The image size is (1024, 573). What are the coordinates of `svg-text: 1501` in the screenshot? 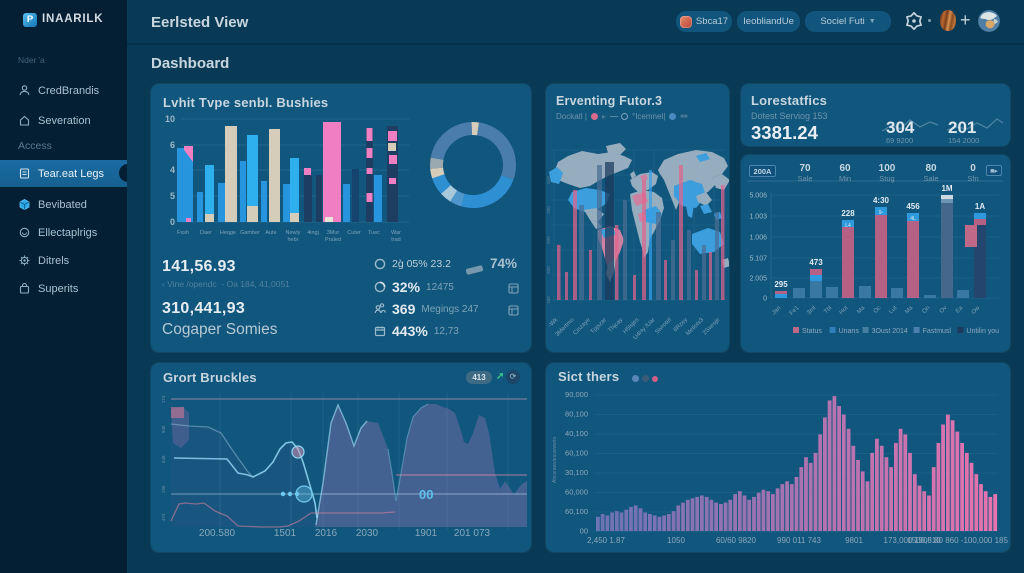 It's located at (285, 533).